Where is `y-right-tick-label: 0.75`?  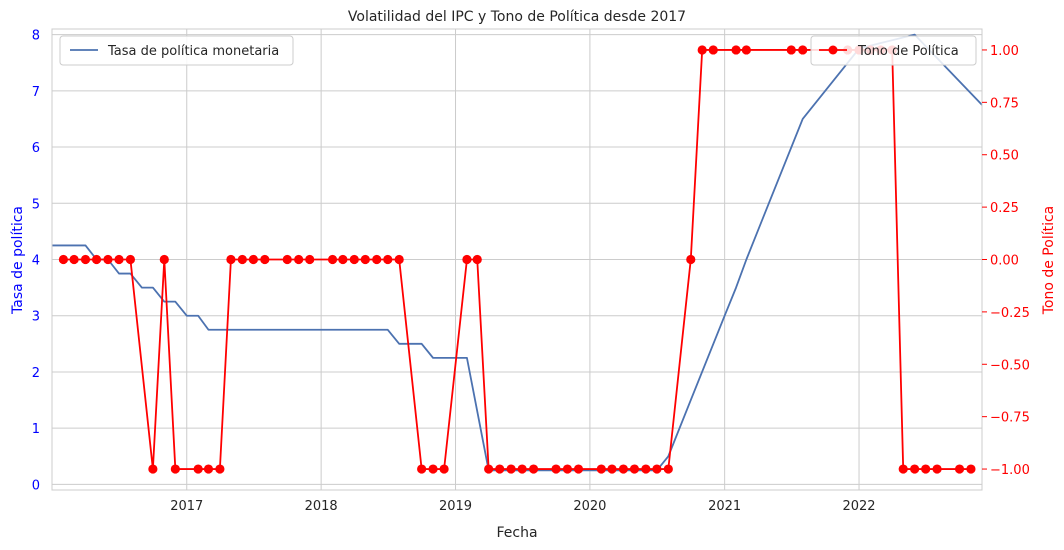 y-right-tick-label: 0.75 is located at coordinates (1004, 103).